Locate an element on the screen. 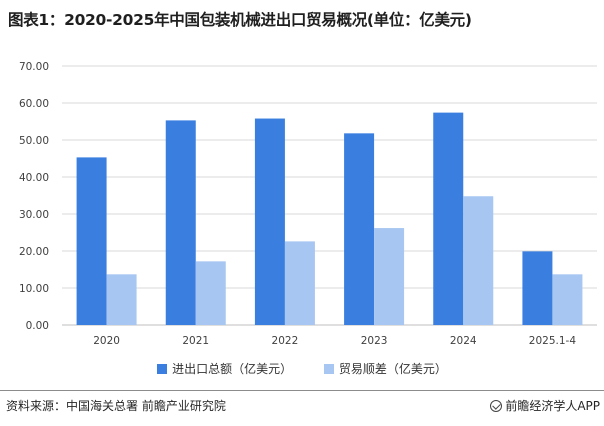  x-tick-label: 2023 is located at coordinates (374, 341).